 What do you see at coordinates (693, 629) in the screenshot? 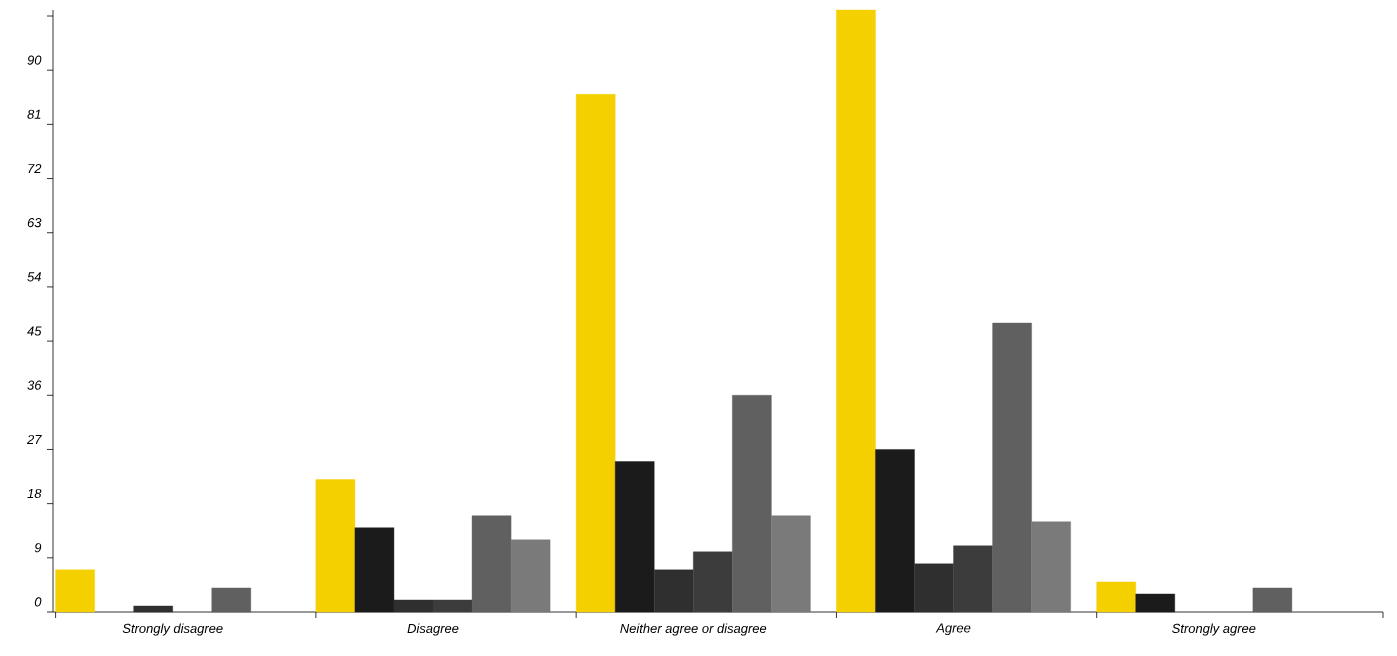
I see `x-tick-label: Neither agree or disagree` at bounding box center [693, 629].